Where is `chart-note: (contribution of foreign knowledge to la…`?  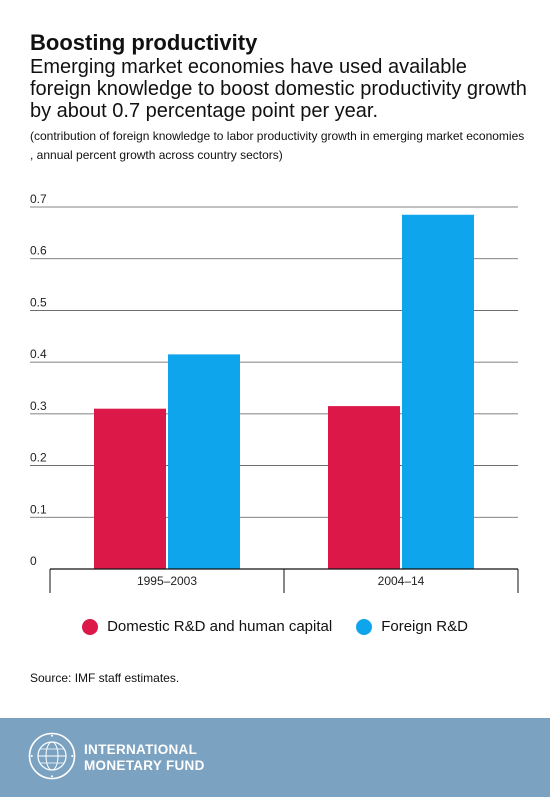 chart-note: (contribution of foreign knowledge to la… is located at coordinates (277, 145).